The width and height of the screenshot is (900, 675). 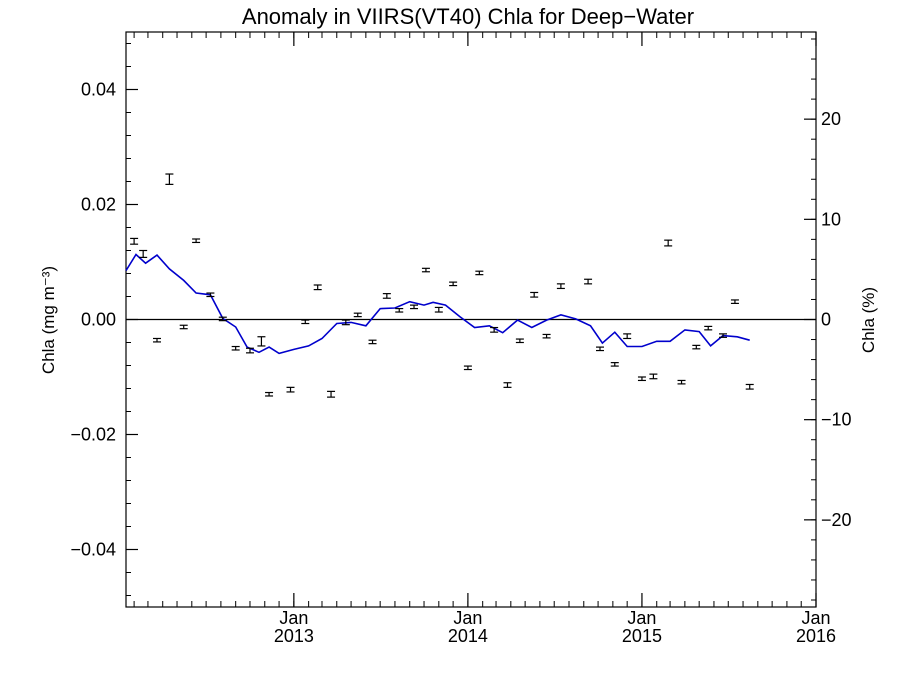 I want to click on y-tick-label-right: −10, so click(x=836, y=420).